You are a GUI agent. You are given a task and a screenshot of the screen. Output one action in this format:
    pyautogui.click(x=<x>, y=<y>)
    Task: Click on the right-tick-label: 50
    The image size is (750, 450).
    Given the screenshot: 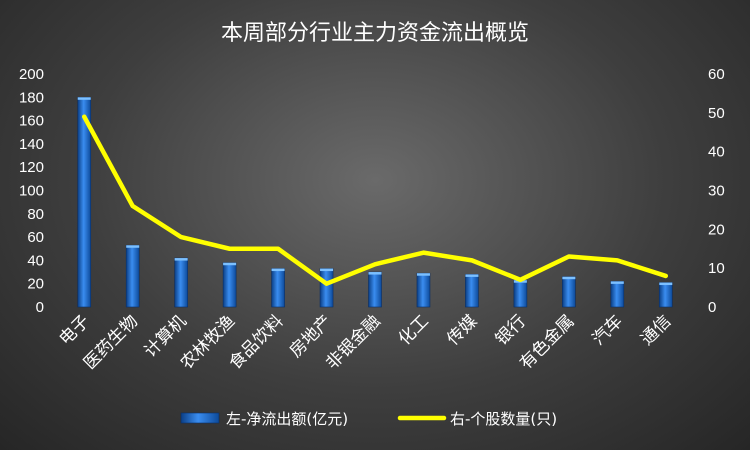 What is the action you would take?
    pyautogui.click(x=716, y=113)
    